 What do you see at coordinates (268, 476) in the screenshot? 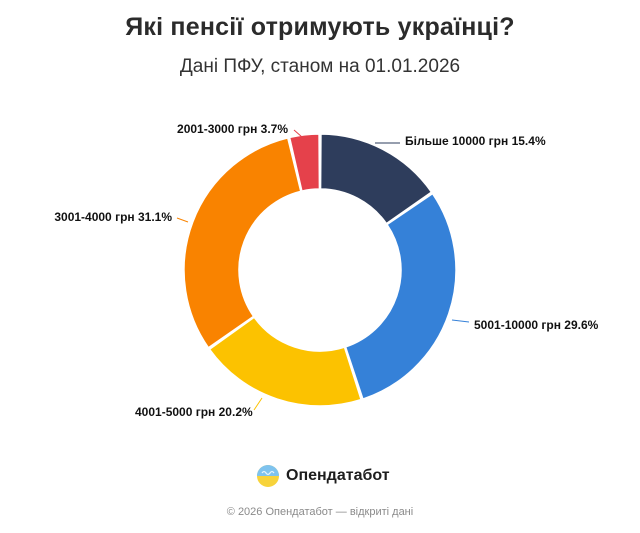
I see `opendatabot-logo-icon` at bounding box center [268, 476].